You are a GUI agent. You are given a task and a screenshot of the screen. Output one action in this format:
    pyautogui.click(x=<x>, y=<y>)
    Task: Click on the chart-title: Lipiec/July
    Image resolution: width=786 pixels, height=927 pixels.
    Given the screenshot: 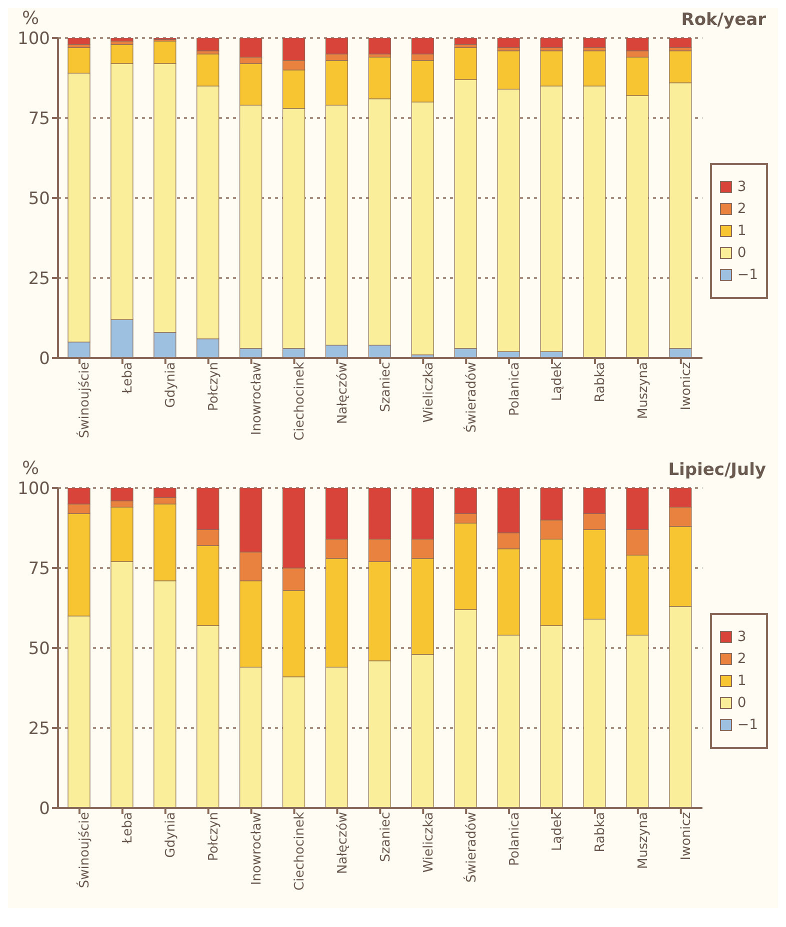 What is the action you would take?
    pyautogui.click(x=717, y=470)
    